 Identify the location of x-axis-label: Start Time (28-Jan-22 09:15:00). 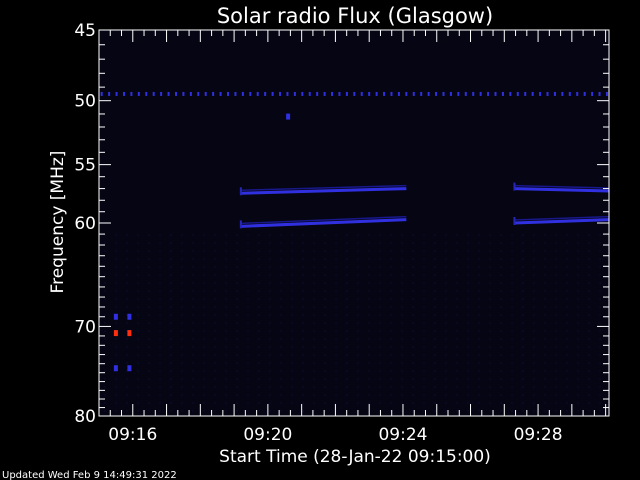
(355, 457).